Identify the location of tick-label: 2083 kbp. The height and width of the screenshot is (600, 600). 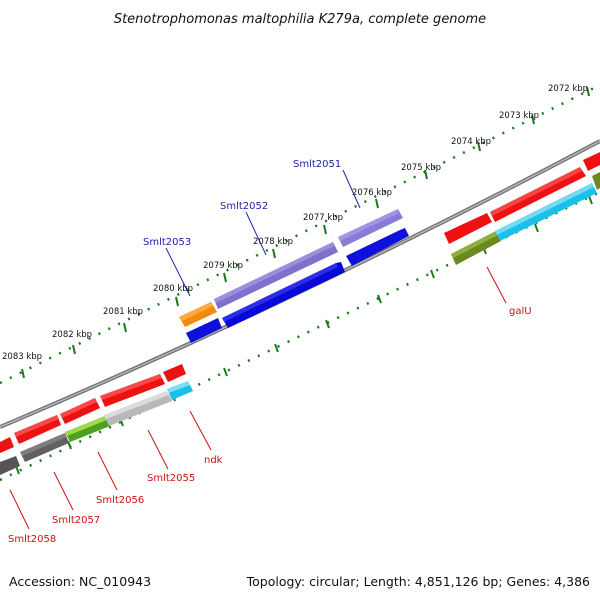
(22, 357).